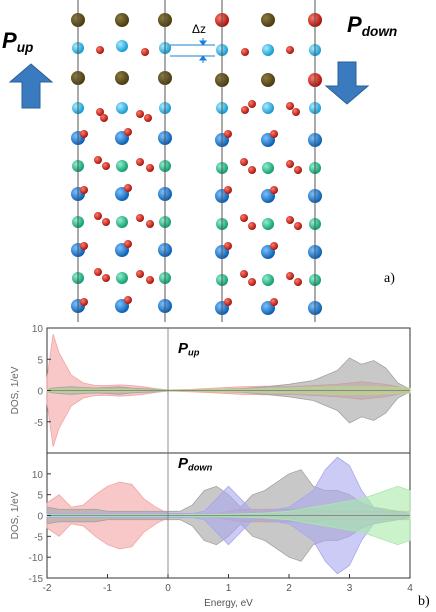 The height and width of the screenshot is (612, 436). I want to click on x-tick-label: 2, so click(289, 588).